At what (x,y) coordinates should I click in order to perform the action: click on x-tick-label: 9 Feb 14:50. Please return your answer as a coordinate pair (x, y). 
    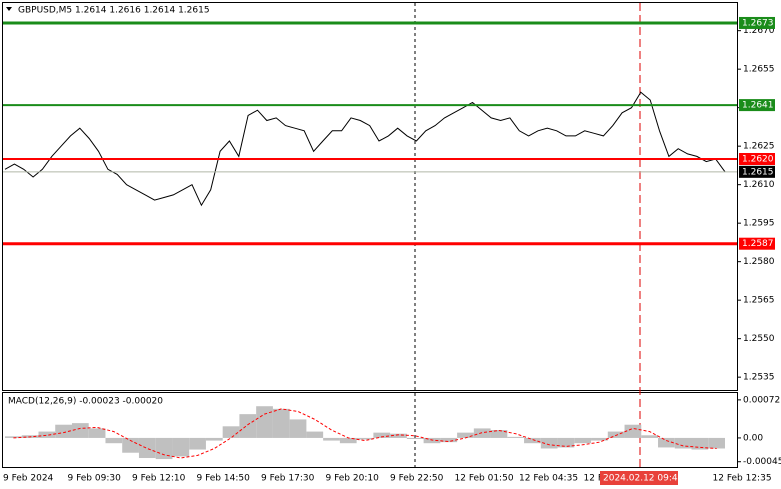
    Looking at the image, I should click on (224, 479).